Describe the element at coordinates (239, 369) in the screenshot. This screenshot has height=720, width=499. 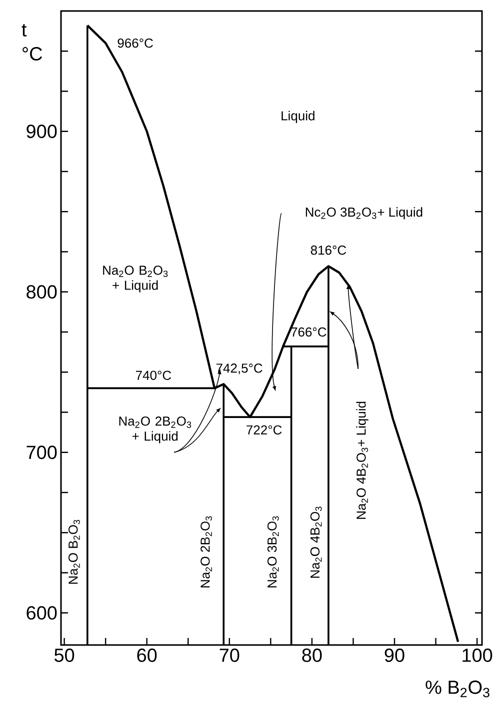
I see `annotation: 742,5°C` at that location.